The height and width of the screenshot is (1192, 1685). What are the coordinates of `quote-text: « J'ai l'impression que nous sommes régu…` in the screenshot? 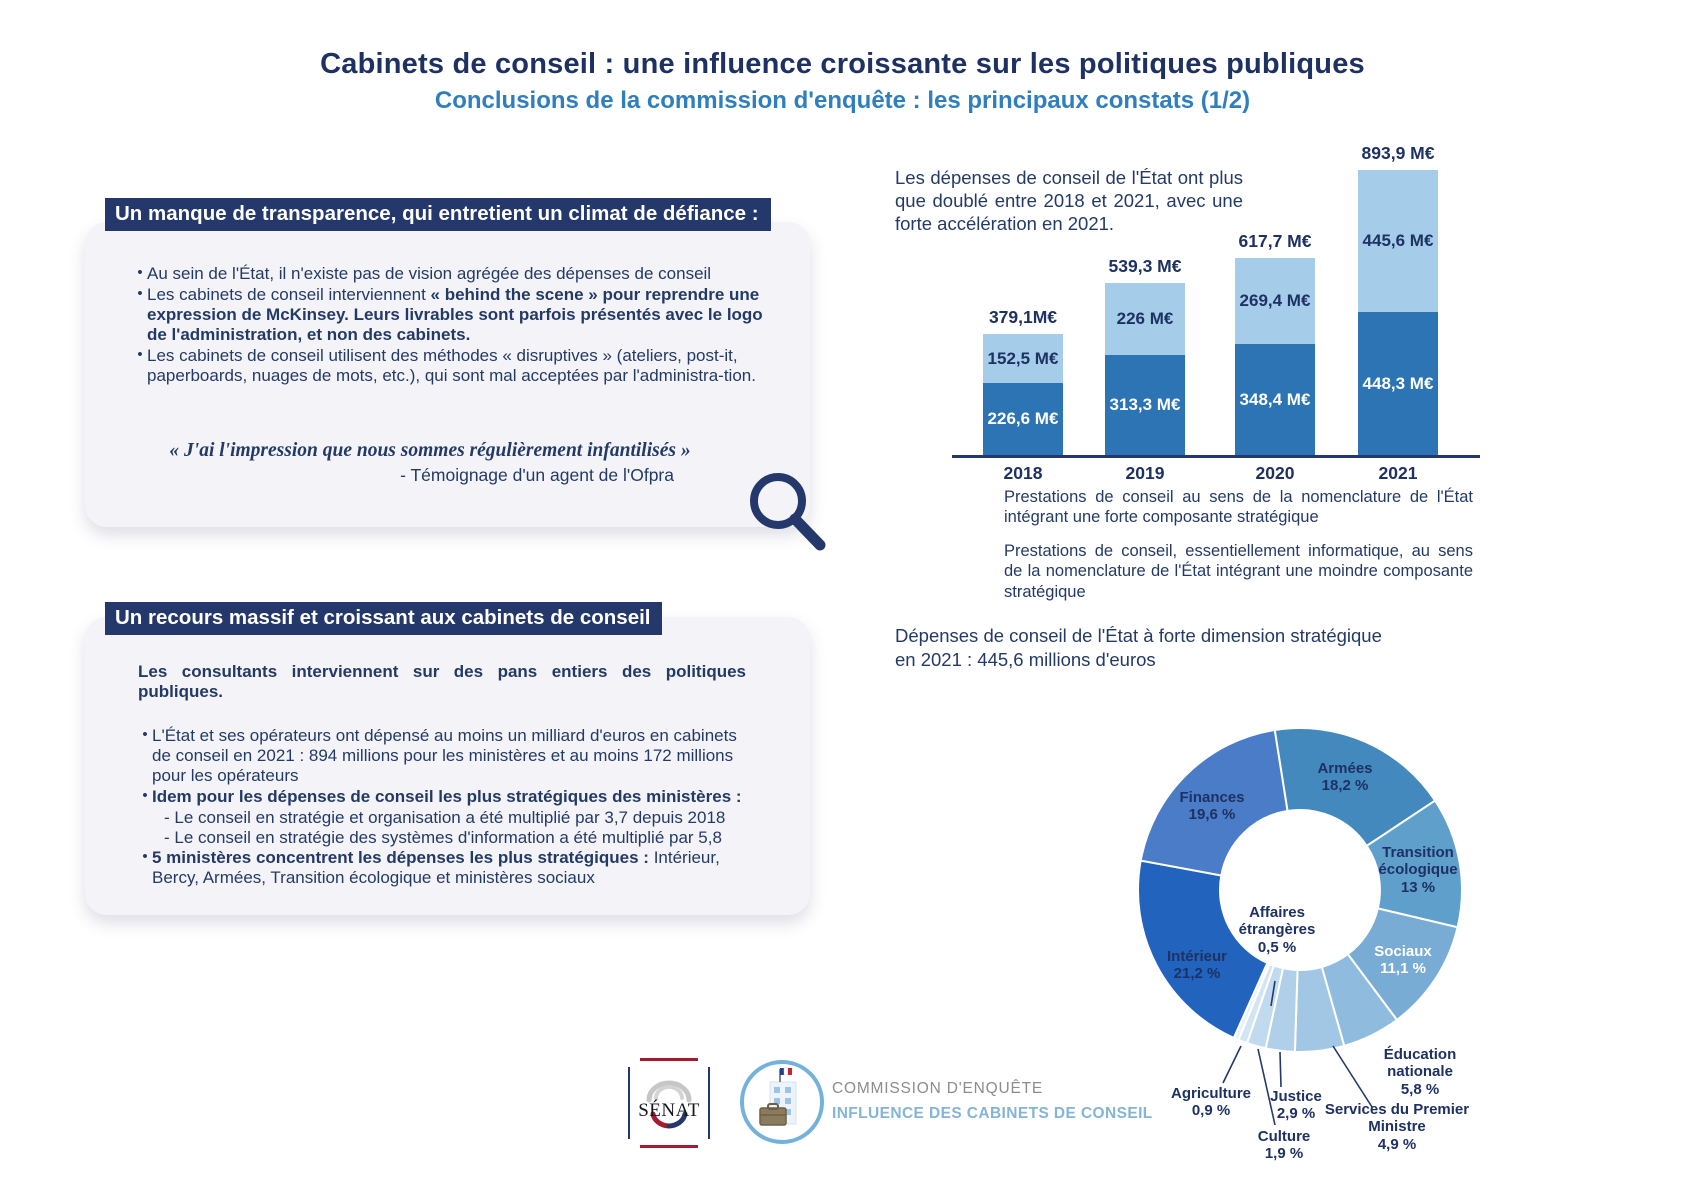 It's located at (430, 450).